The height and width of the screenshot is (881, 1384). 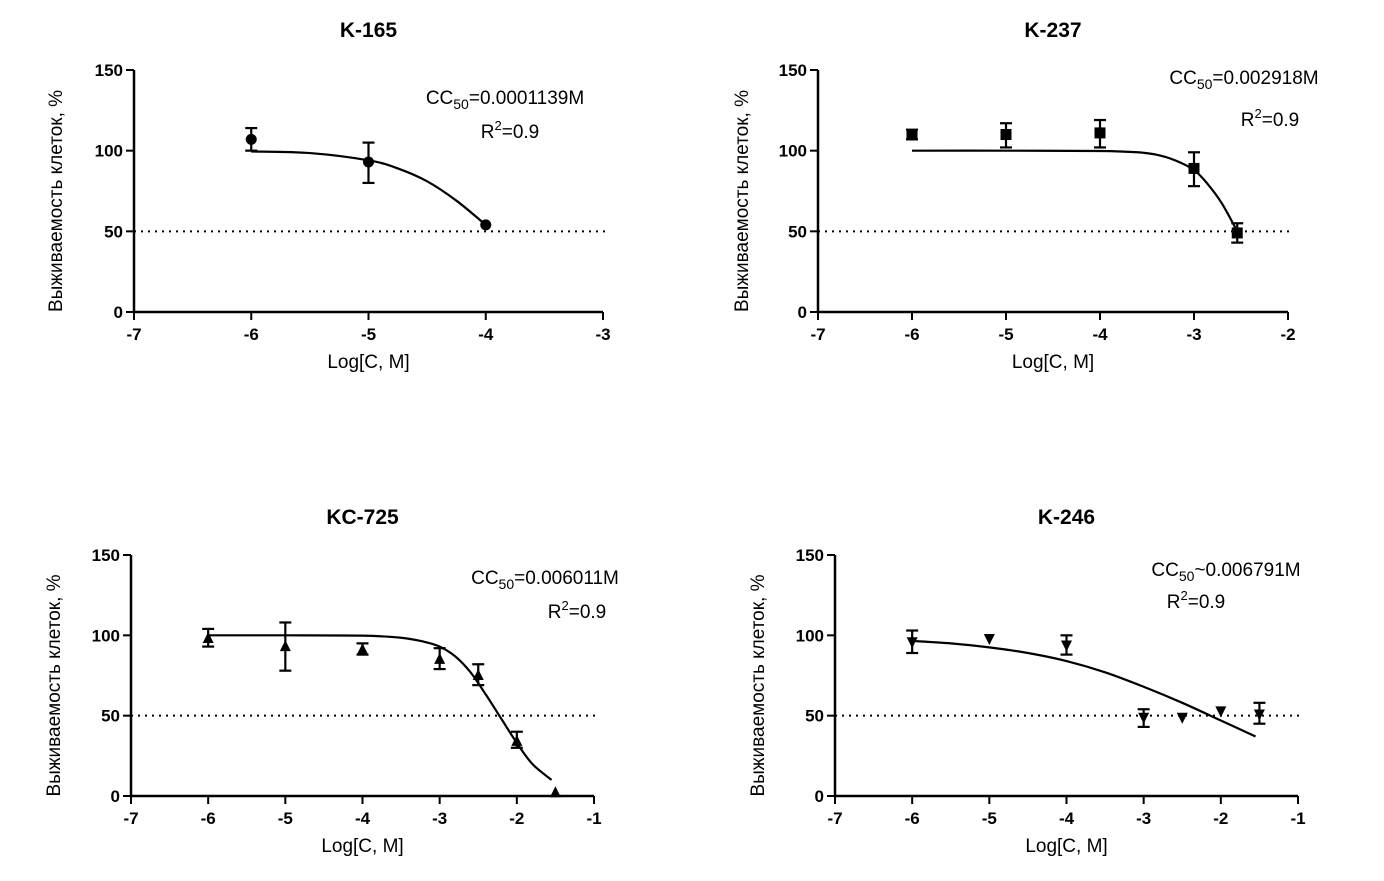 I want to click on chart-title: K-165, so click(x=369, y=30).